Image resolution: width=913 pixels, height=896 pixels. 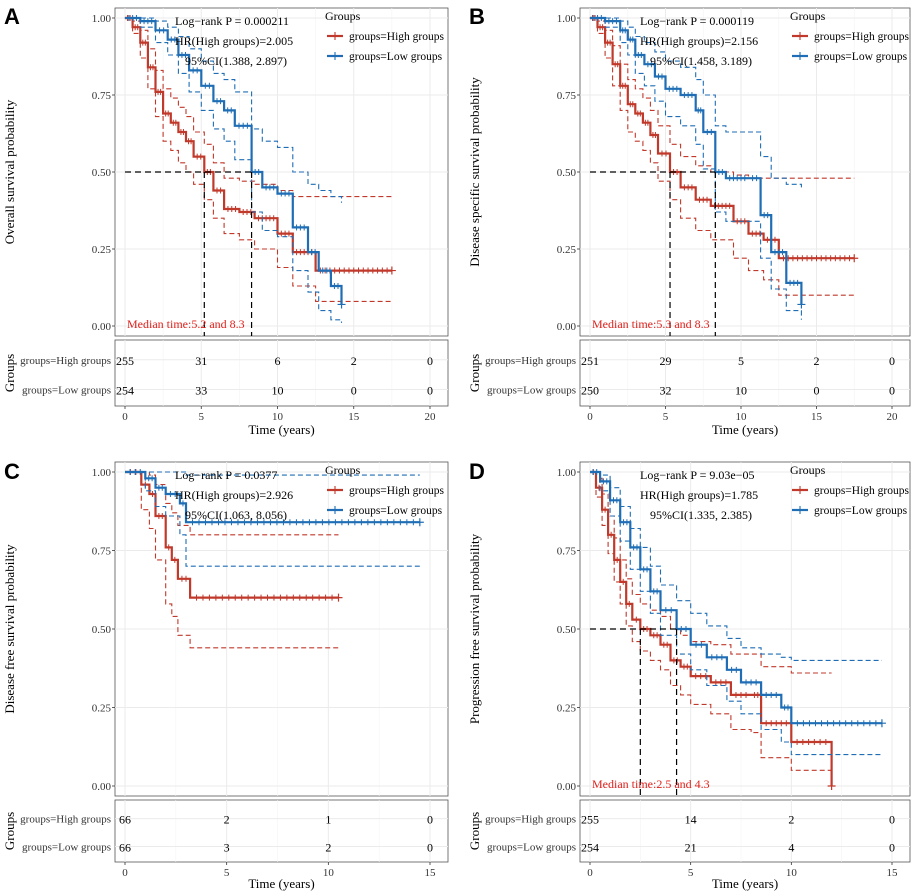 What do you see at coordinates (477, 16) in the screenshot?
I see `panel-letter: B` at bounding box center [477, 16].